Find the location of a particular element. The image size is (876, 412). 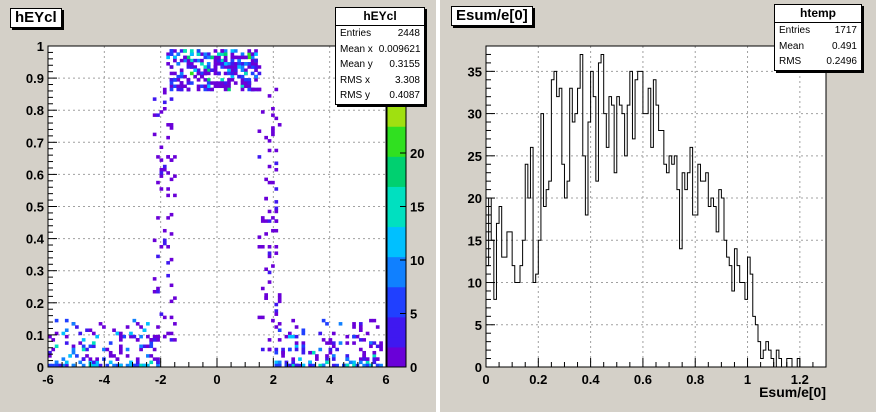

stats-value: 0.009621 is located at coordinates (399, 49).